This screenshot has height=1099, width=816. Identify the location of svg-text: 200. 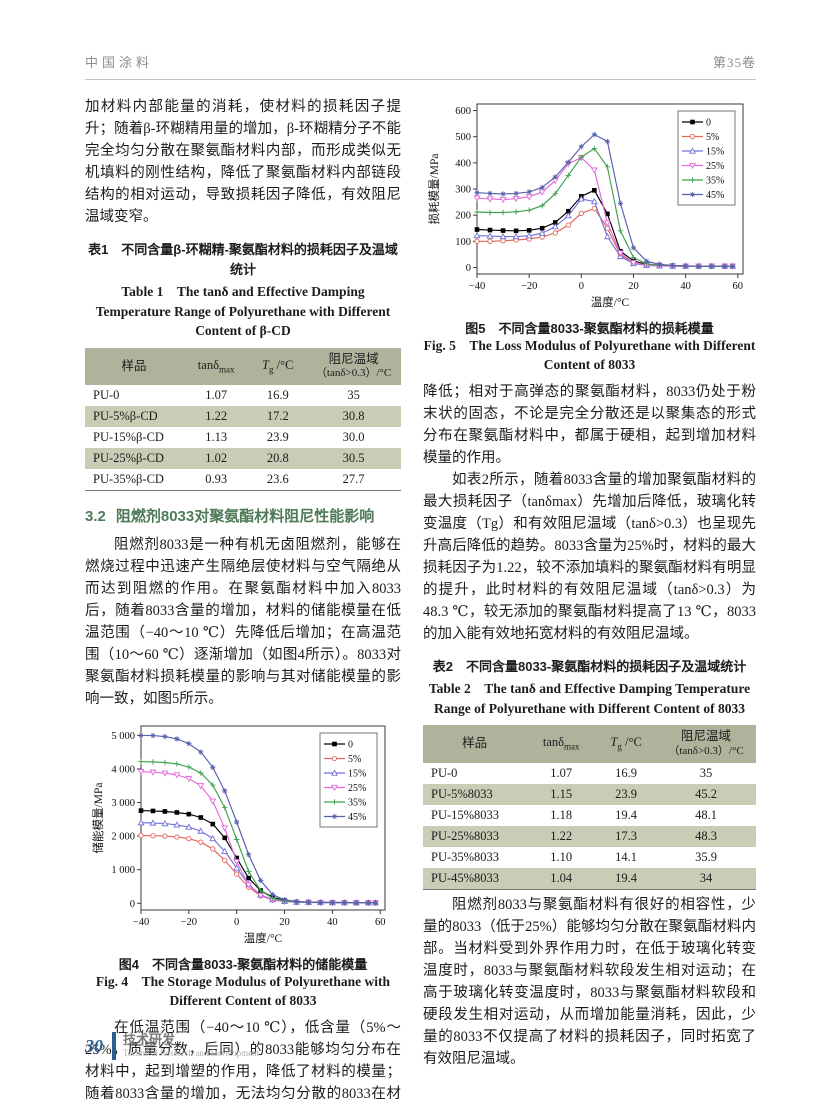
(463, 216).